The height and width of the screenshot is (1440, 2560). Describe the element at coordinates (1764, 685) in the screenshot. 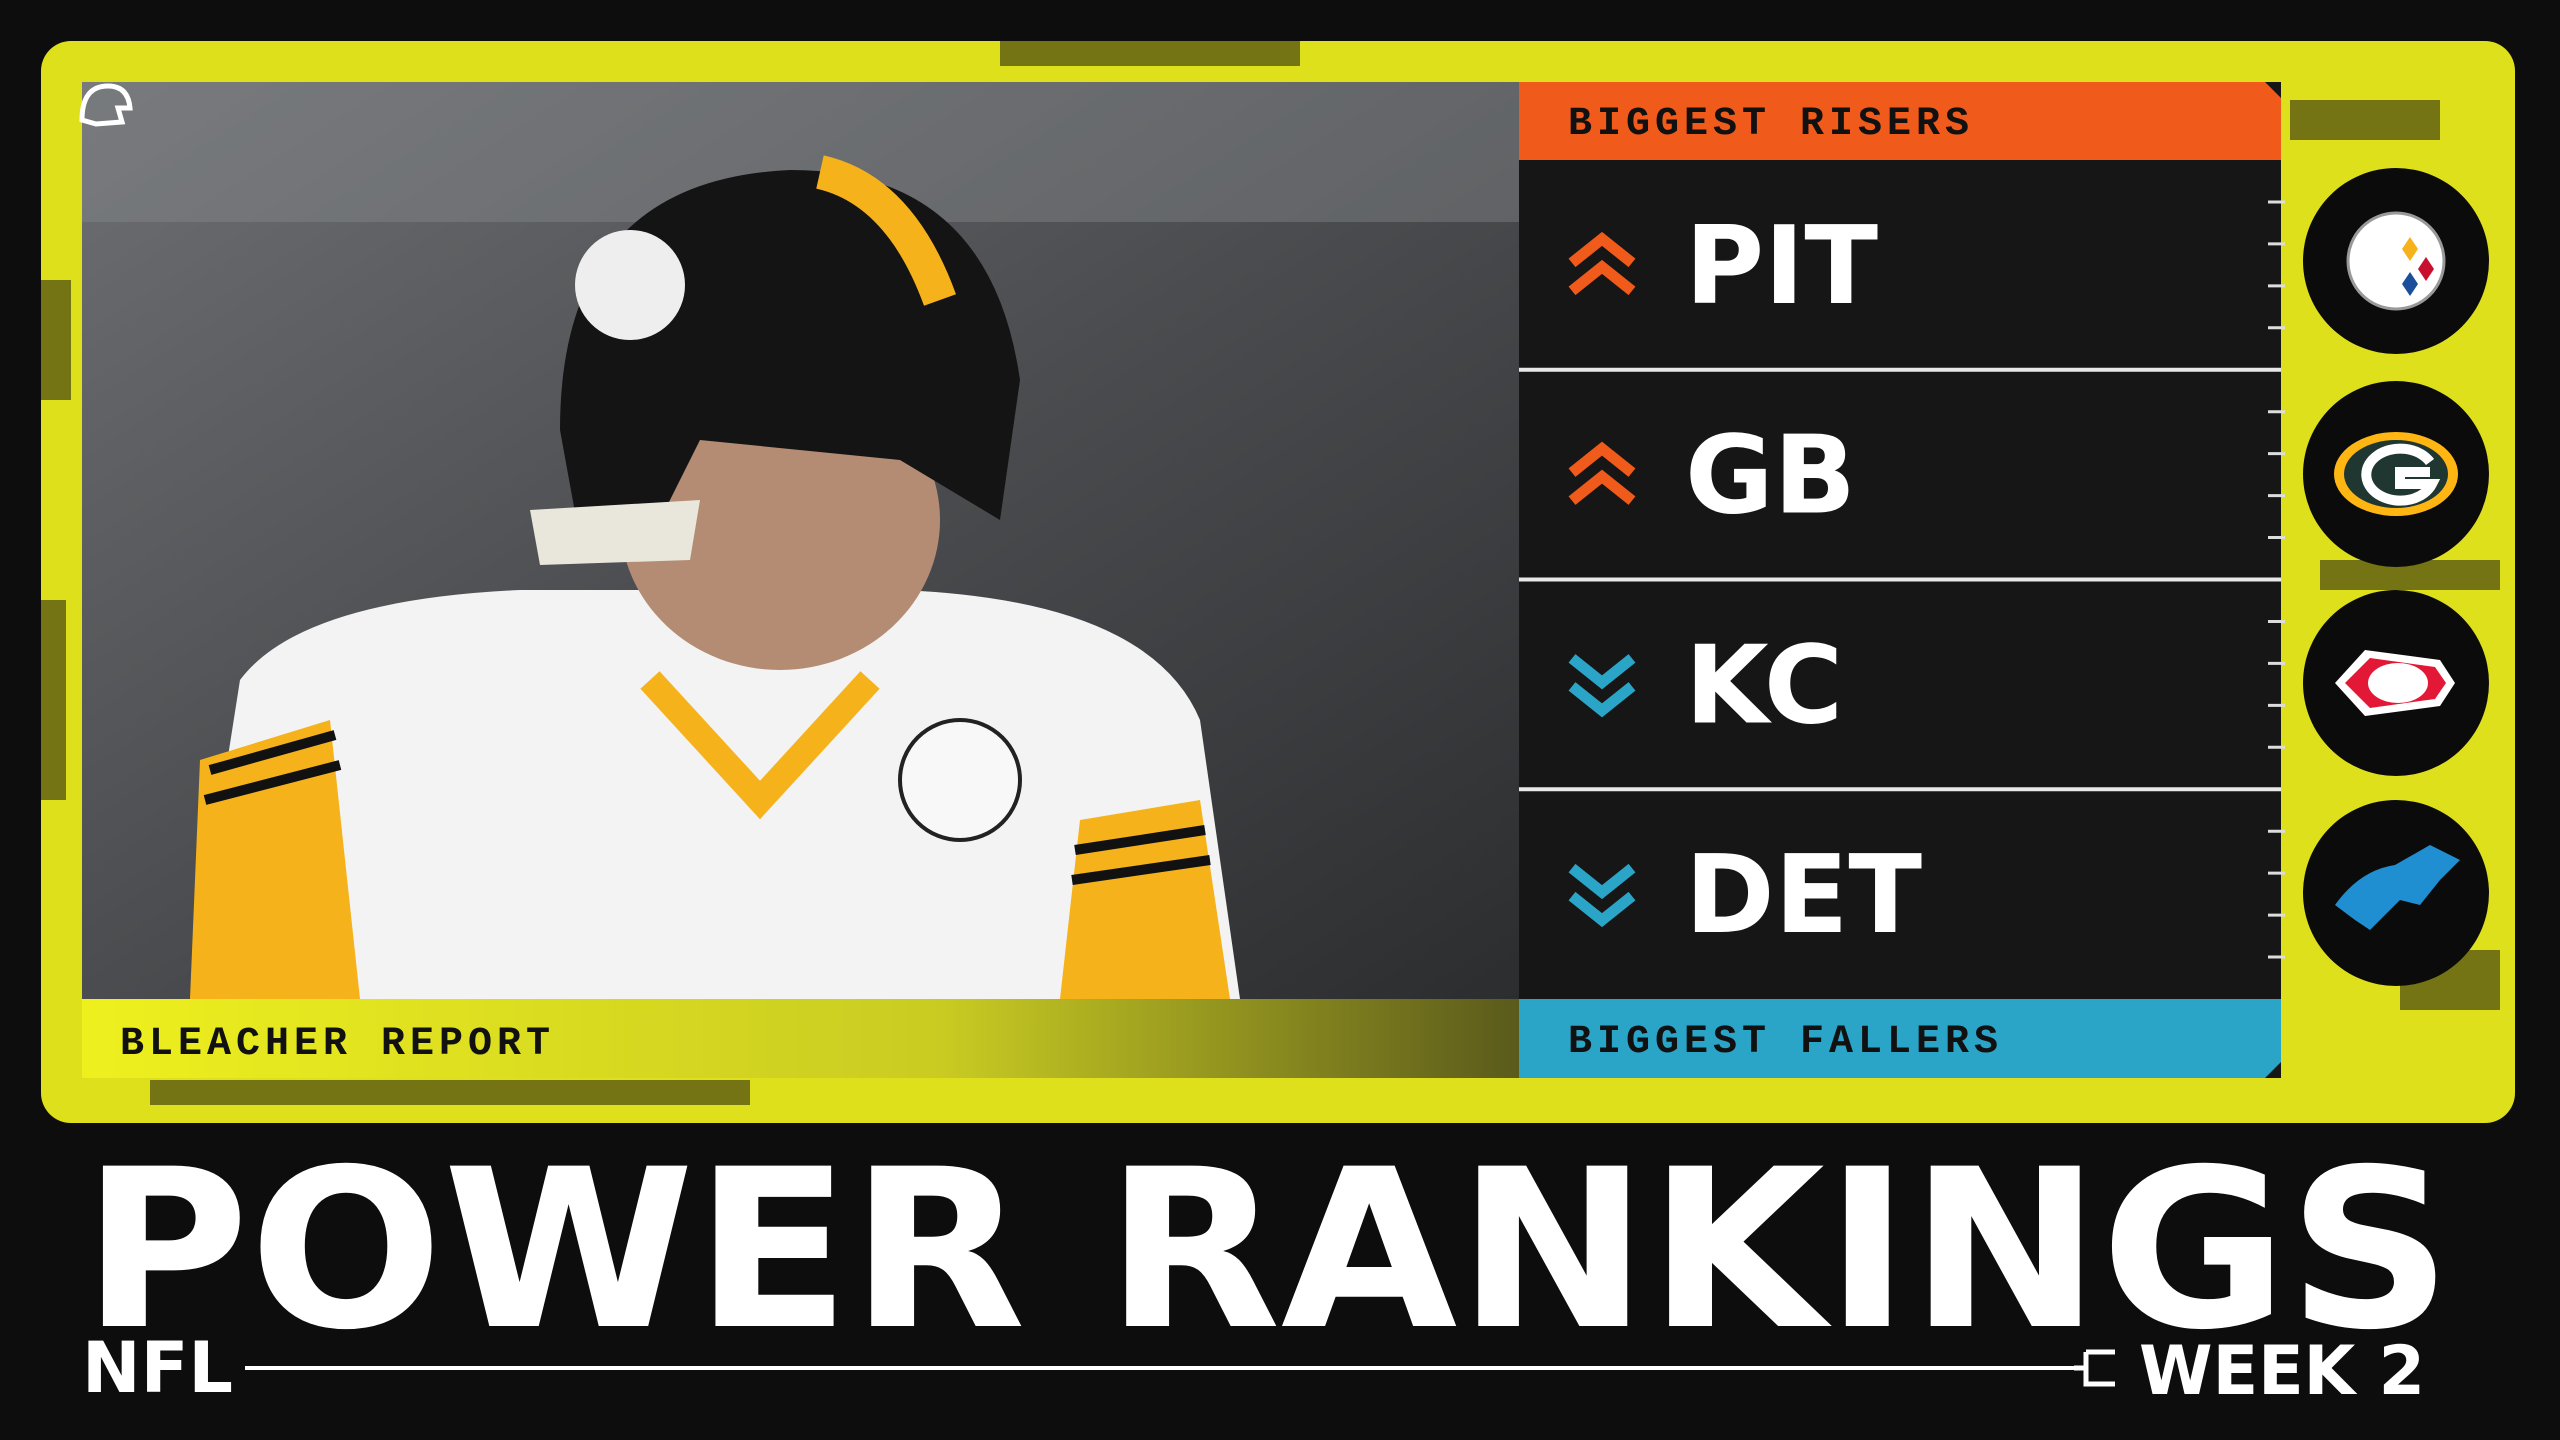

I see `team-abbr: KC` at that location.